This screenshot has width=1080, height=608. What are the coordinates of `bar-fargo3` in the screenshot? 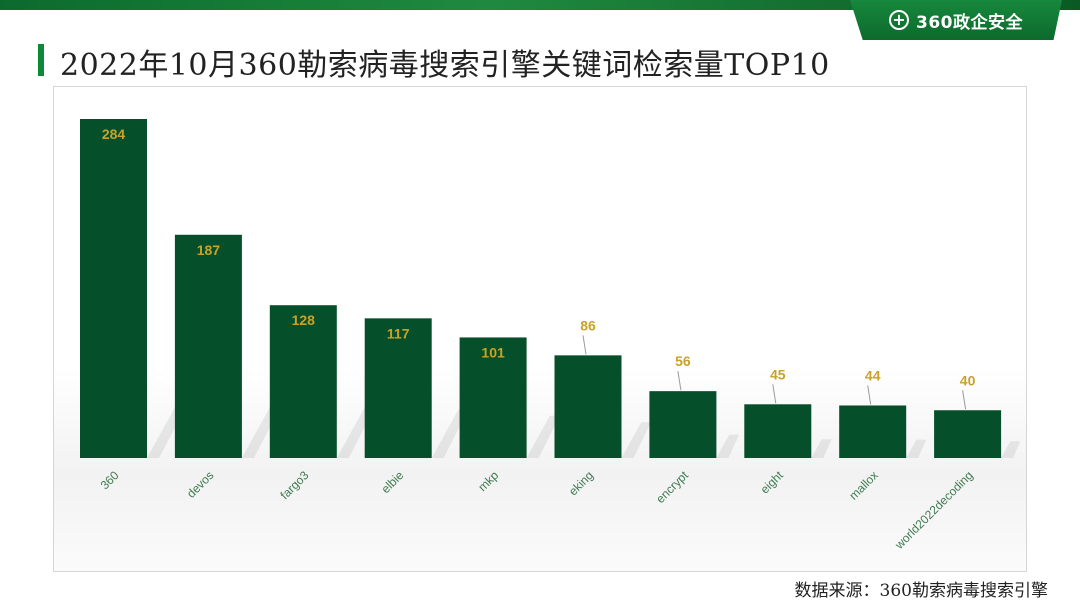 It's located at (303, 381).